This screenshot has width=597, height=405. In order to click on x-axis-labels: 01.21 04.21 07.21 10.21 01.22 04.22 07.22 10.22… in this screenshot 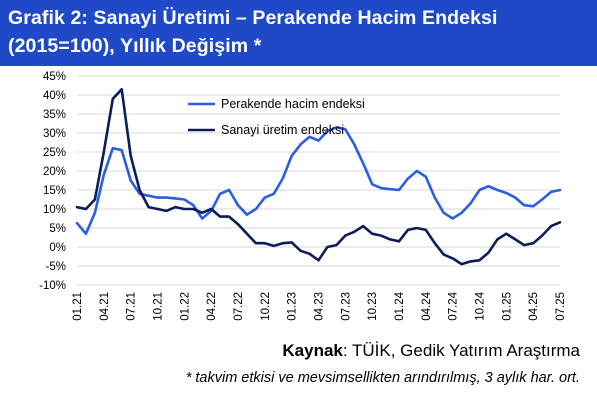, I will do `click(319, 305)`.